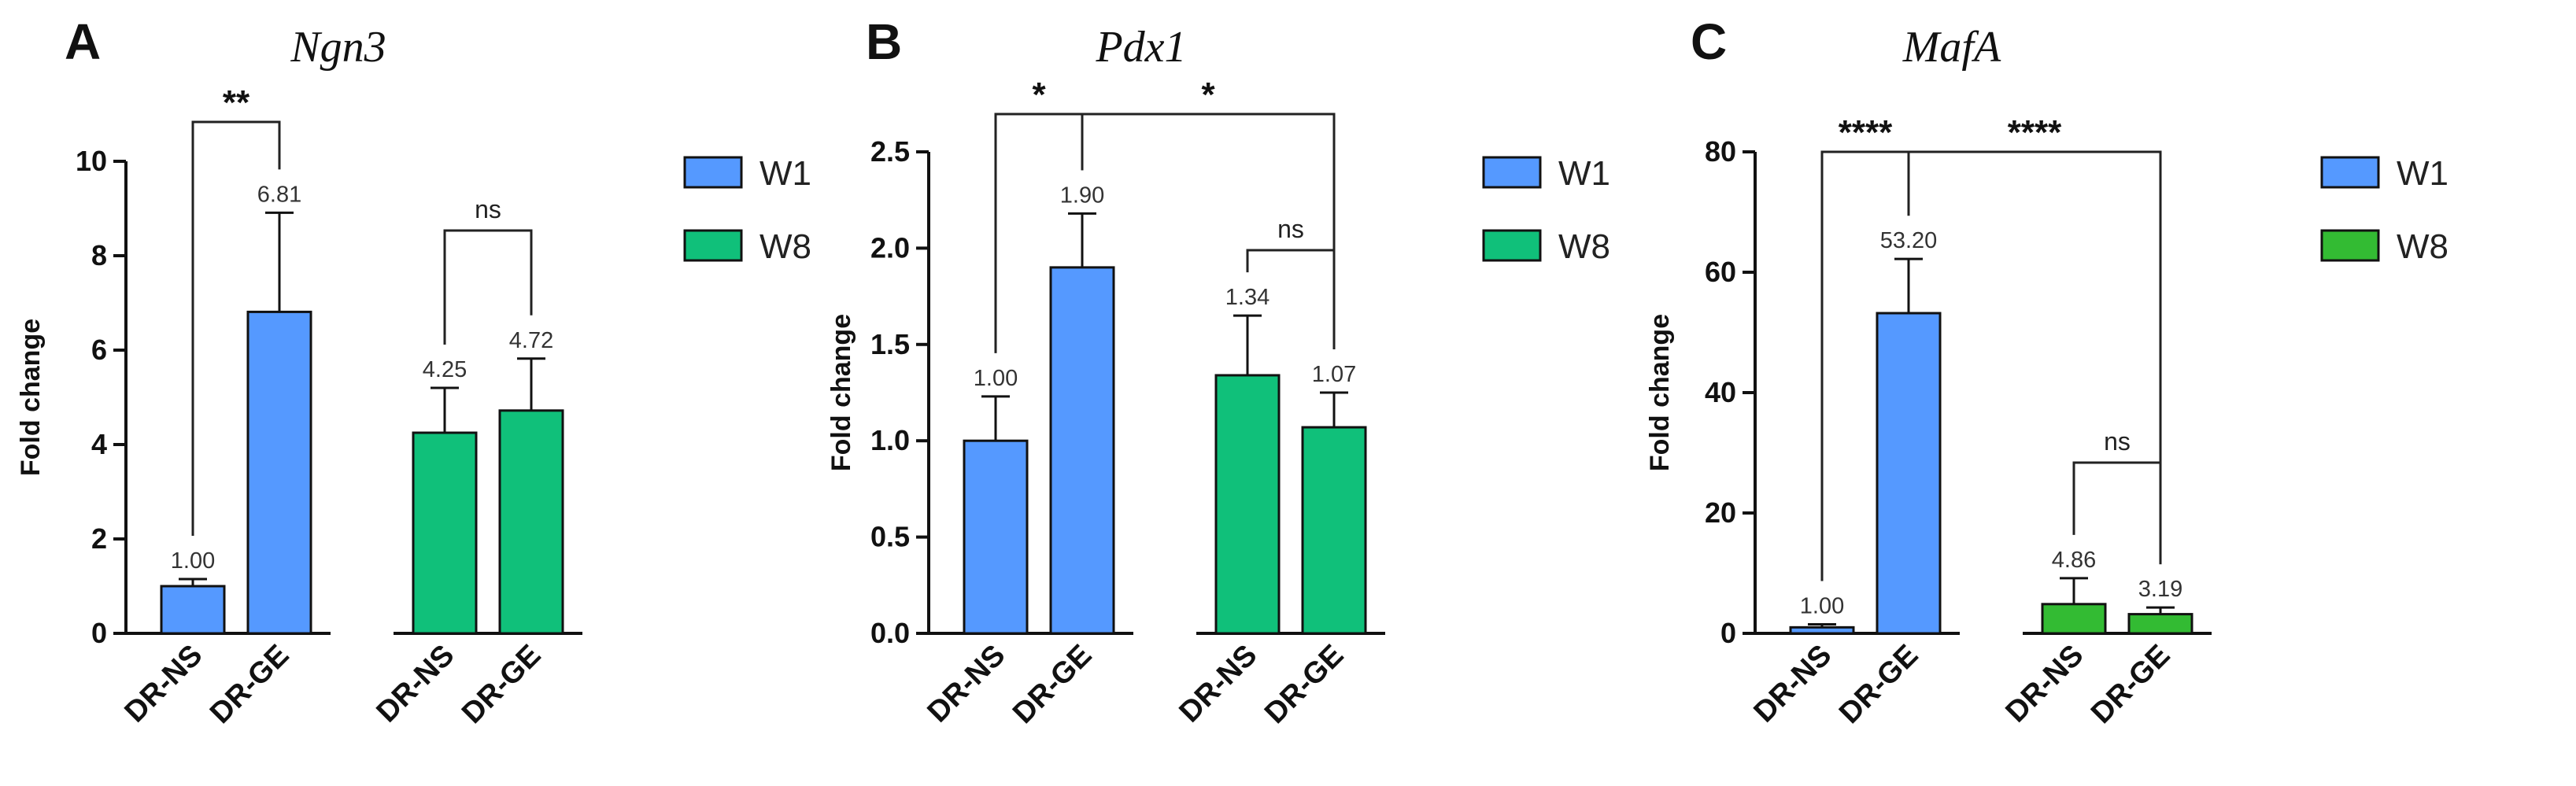 The width and height of the screenshot is (2576, 786). I want to click on panel-b-y-label: Fold change, so click(841, 392).